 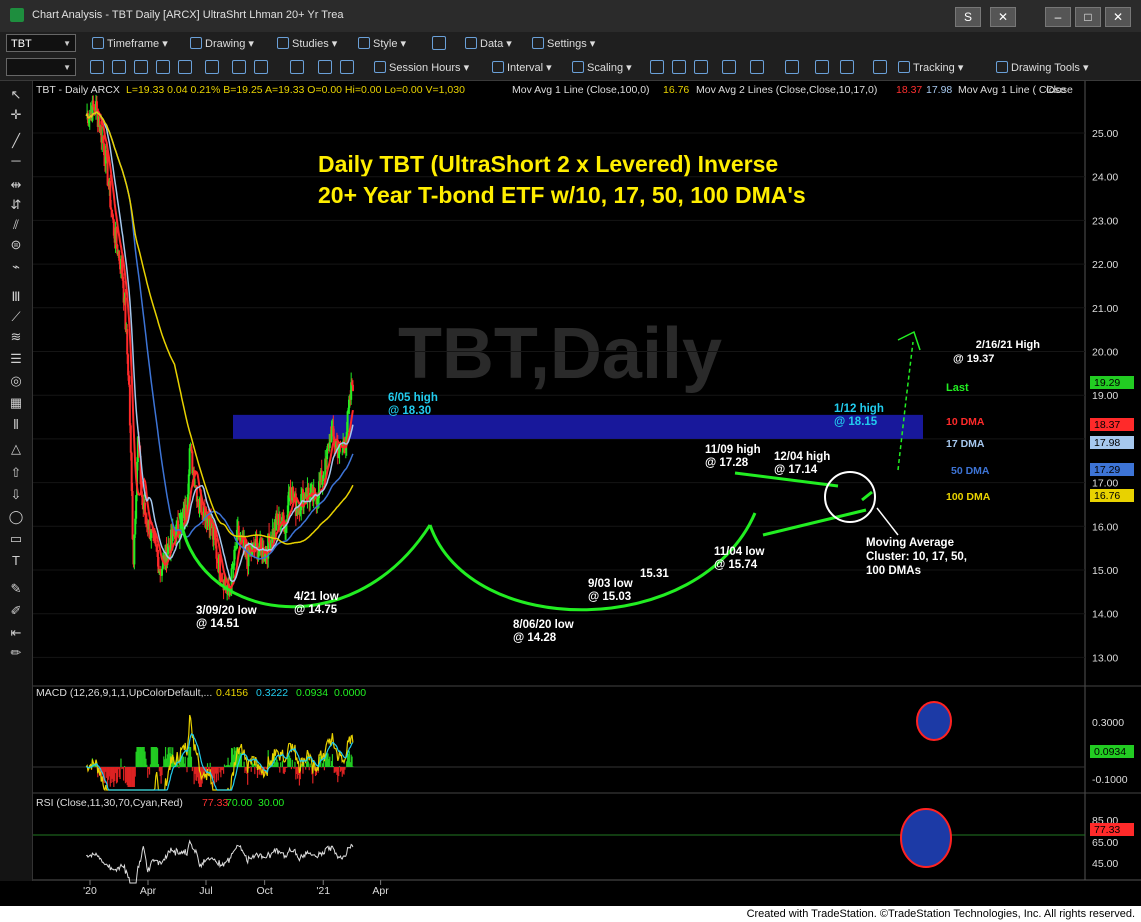 What do you see at coordinates (1112, 751) in the screenshot?
I see `macd-tag` at bounding box center [1112, 751].